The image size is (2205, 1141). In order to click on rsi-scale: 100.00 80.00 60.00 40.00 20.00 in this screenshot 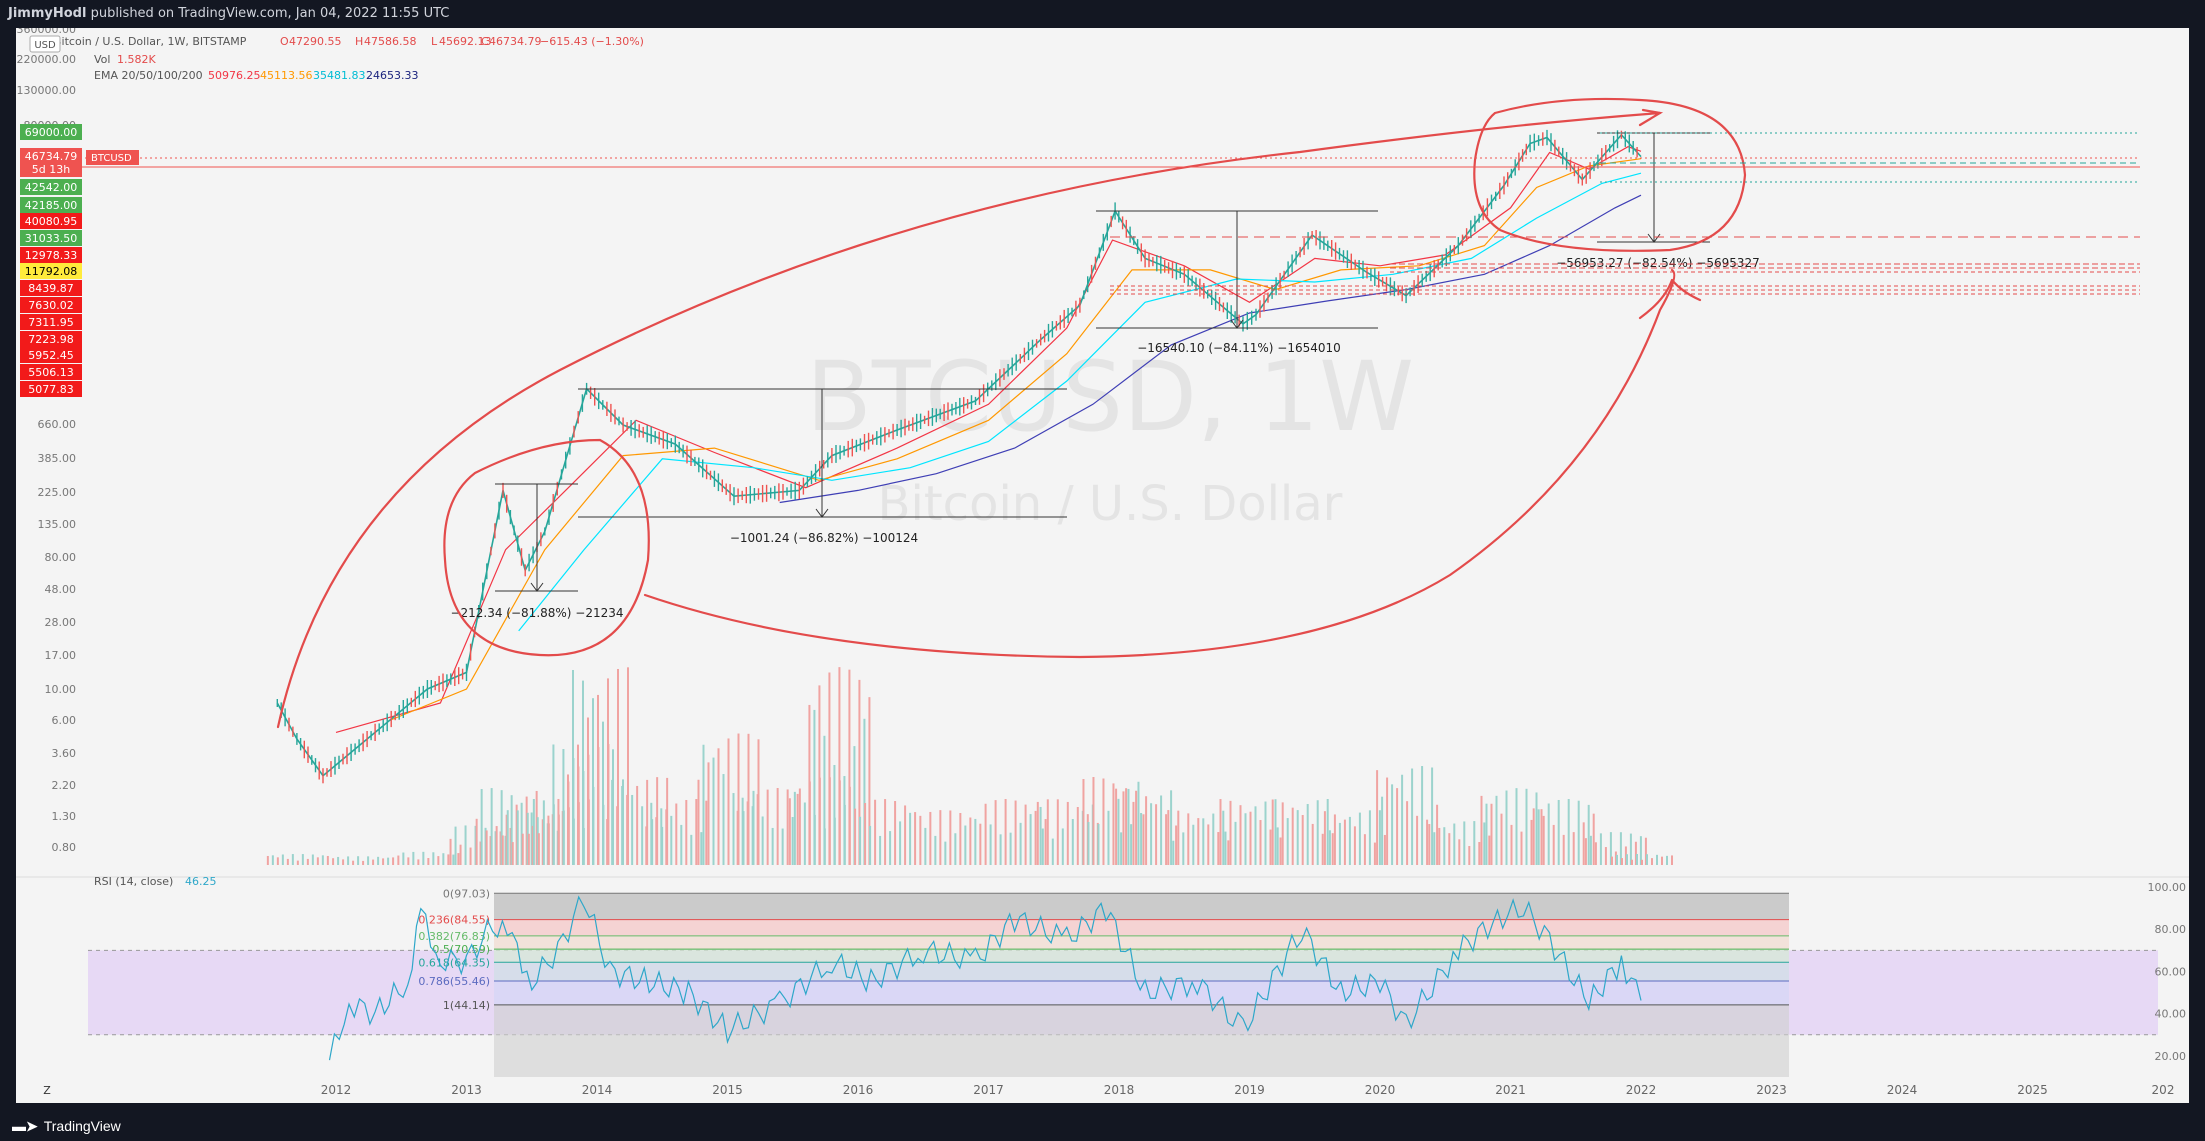, I will do `click(2167, 972)`.